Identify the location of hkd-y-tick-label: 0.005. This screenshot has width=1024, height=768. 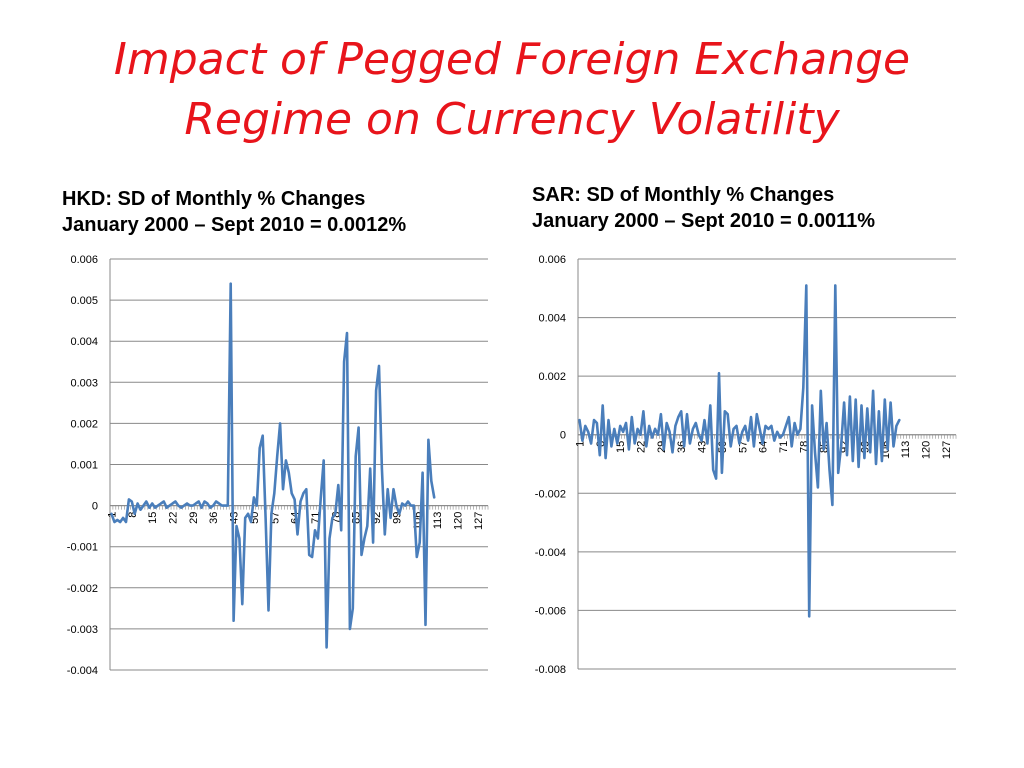
(84, 301).